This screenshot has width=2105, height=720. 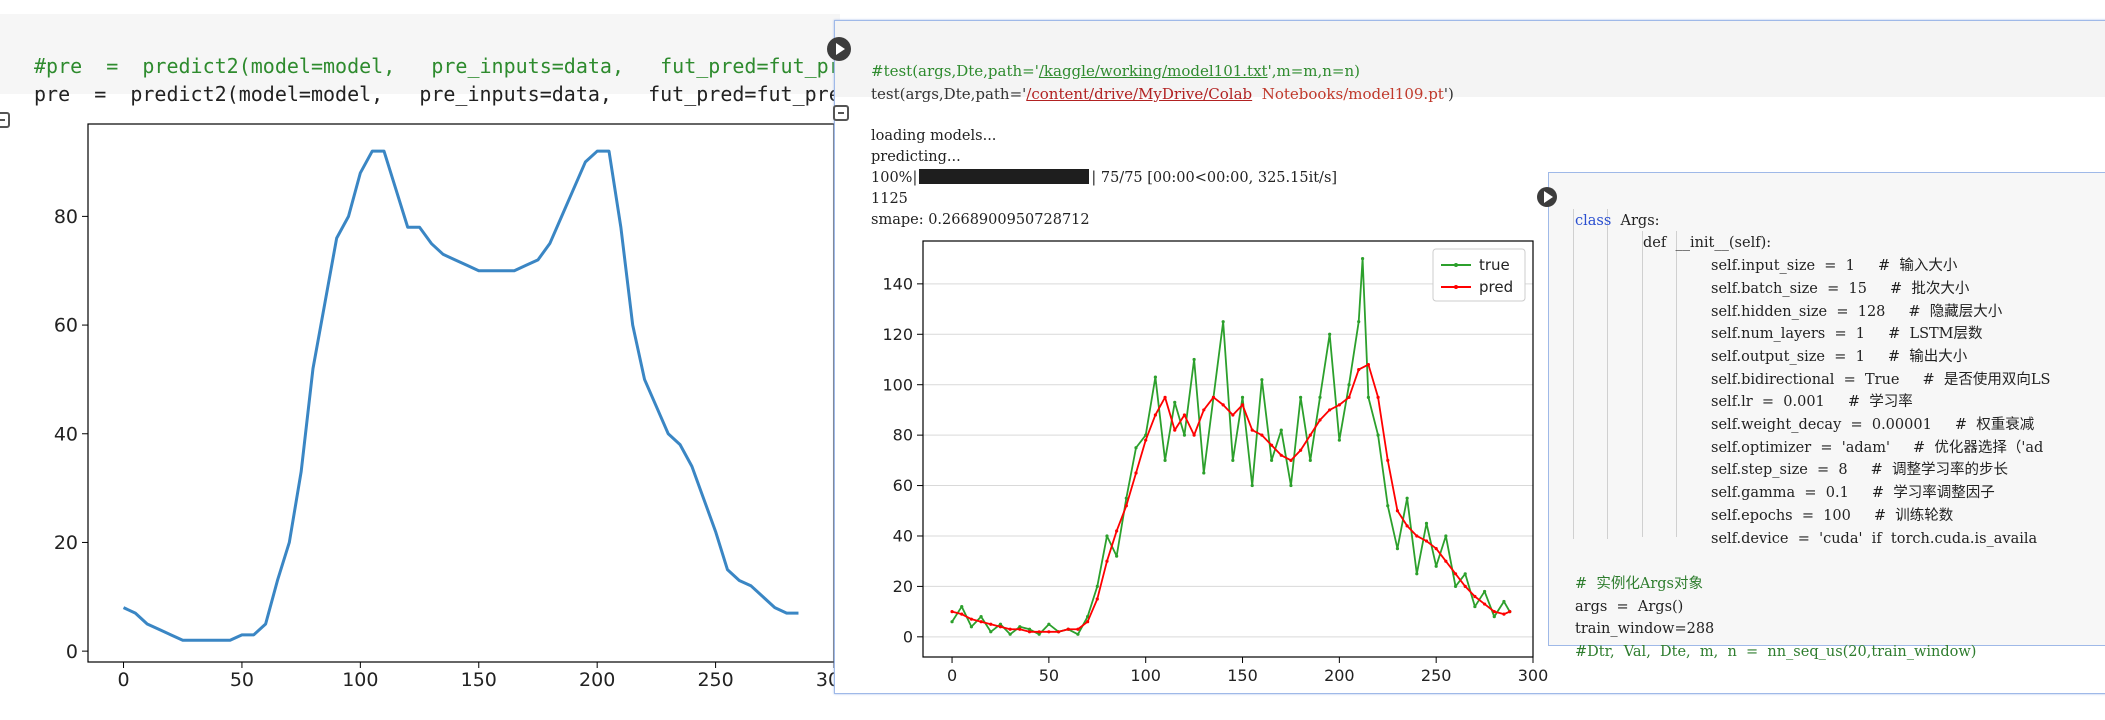 What do you see at coordinates (1004, 176) in the screenshot?
I see `progress-bar` at bounding box center [1004, 176].